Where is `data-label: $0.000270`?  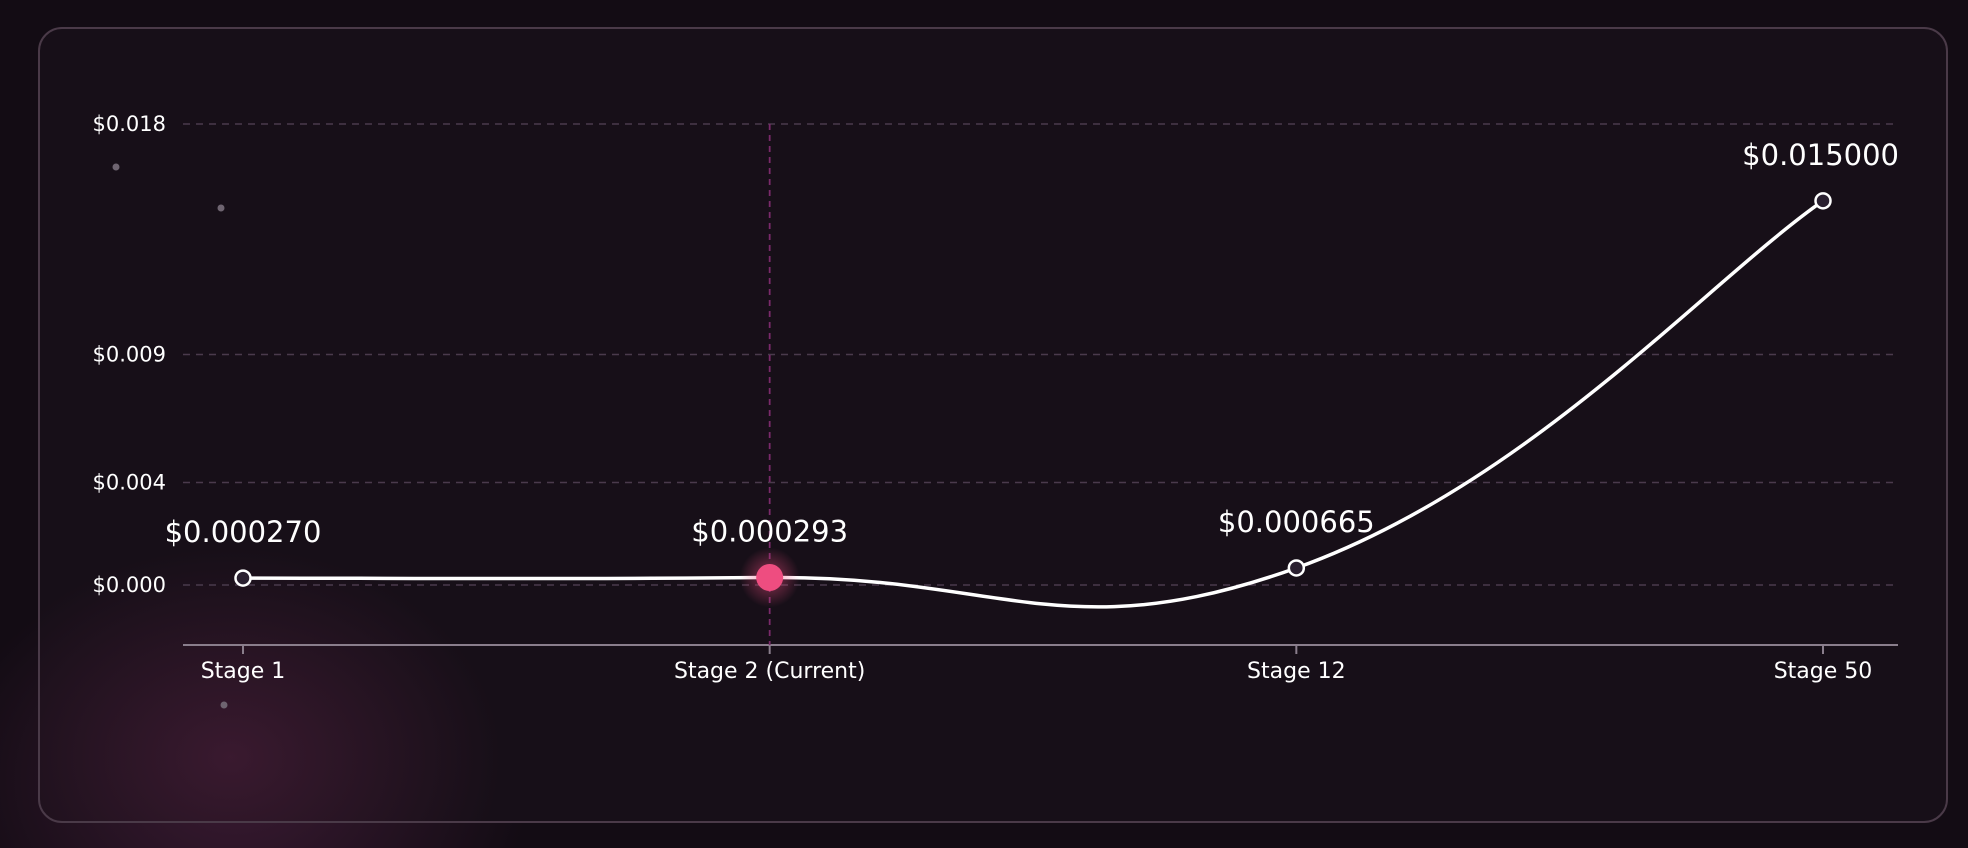
data-label: $0.000270 is located at coordinates (243, 532).